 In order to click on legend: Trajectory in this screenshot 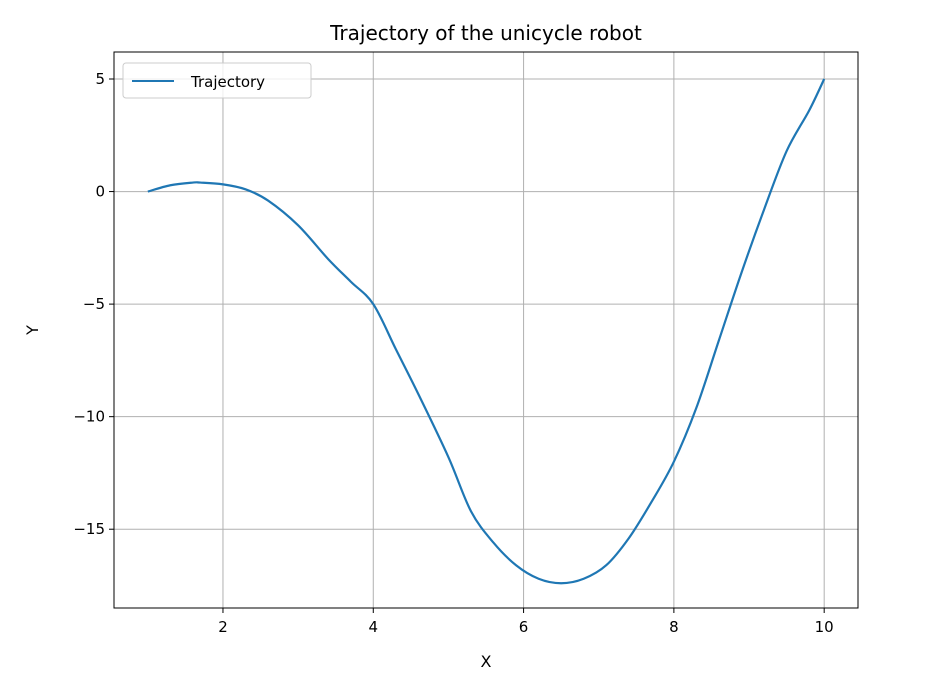, I will do `click(217, 80)`.